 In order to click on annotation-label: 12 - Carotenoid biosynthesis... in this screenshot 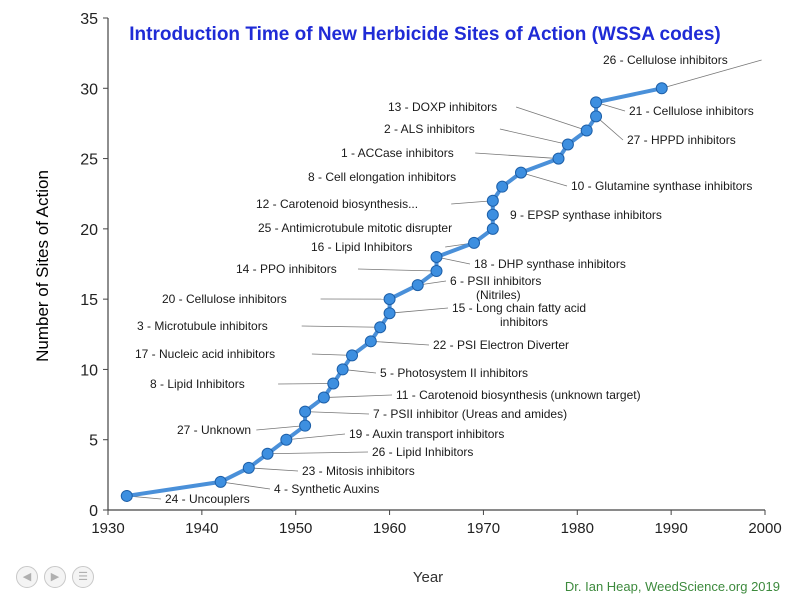, I will do `click(337, 204)`.